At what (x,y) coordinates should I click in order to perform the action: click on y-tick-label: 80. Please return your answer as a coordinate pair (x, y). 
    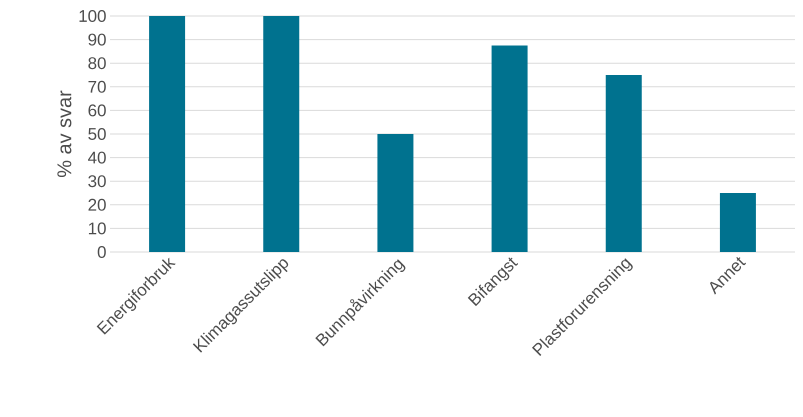
    Looking at the image, I should click on (97, 63).